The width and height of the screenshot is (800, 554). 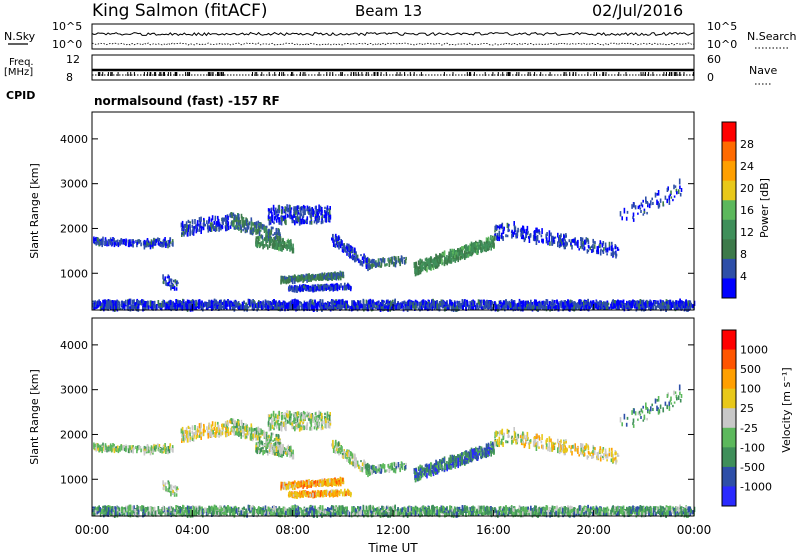 I want to click on nsky-line, so click(x=393, y=34).